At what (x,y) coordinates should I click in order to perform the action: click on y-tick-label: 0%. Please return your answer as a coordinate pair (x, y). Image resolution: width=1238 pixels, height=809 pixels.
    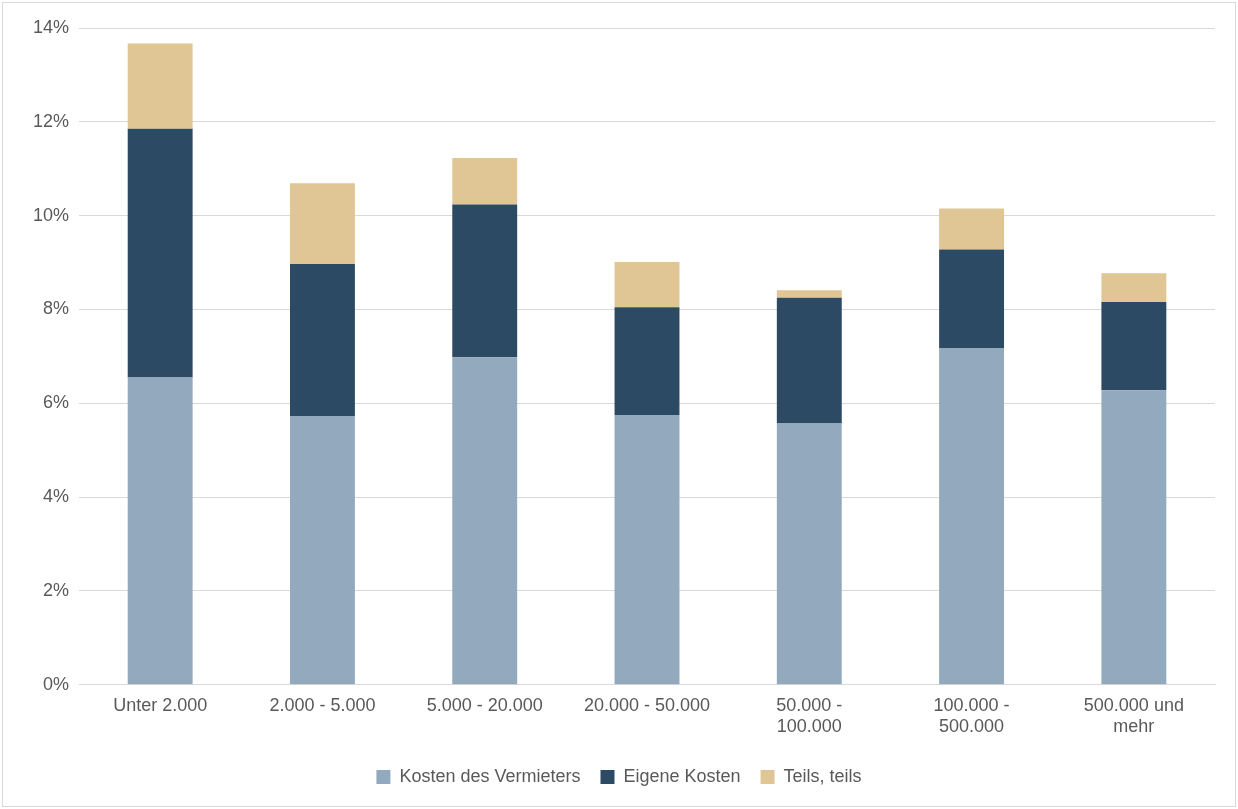
    Looking at the image, I should click on (56, 683).